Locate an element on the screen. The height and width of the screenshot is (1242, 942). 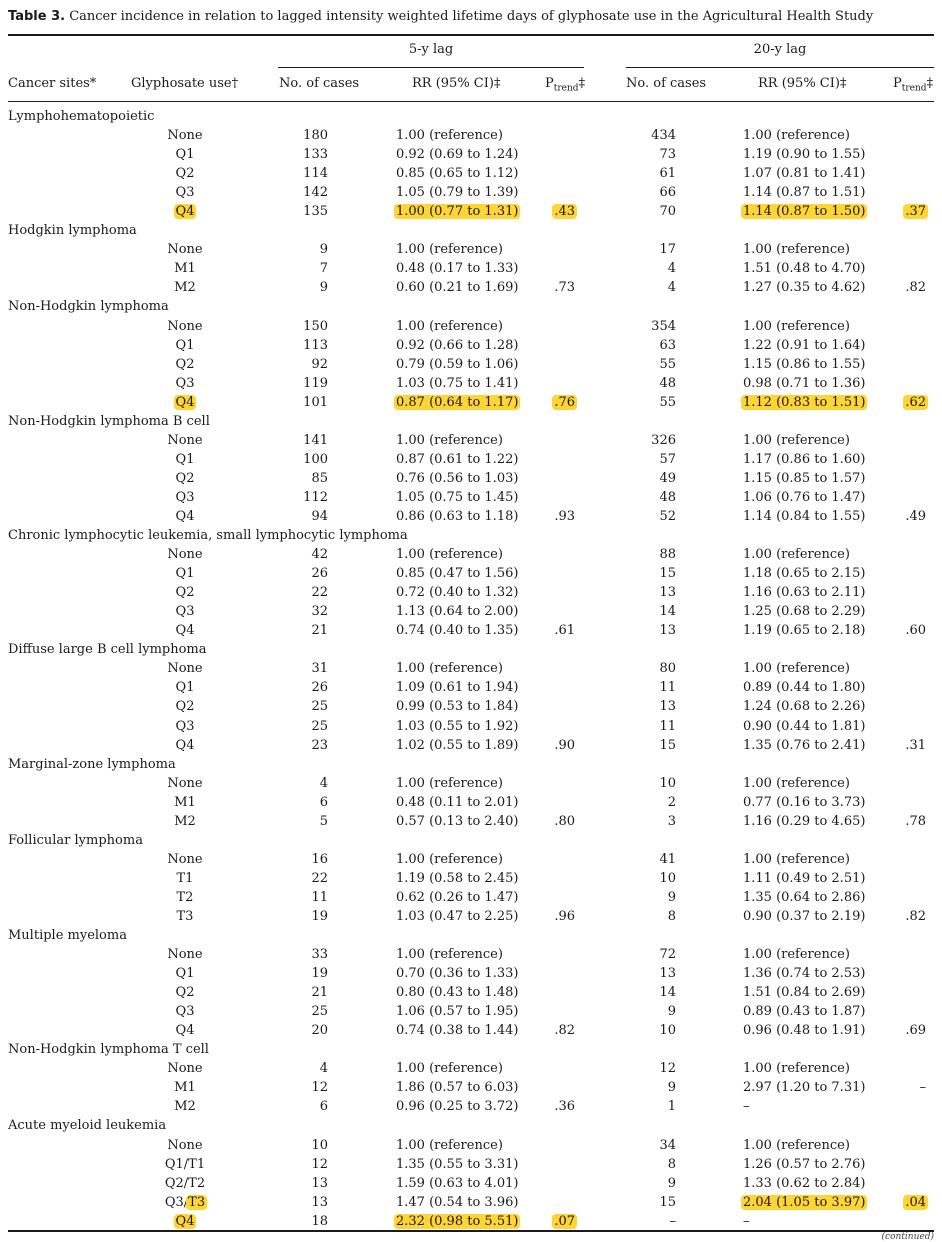
cell-rr5: 0.48 (0.17 to 1.33) is located at coordinates (457, 269).